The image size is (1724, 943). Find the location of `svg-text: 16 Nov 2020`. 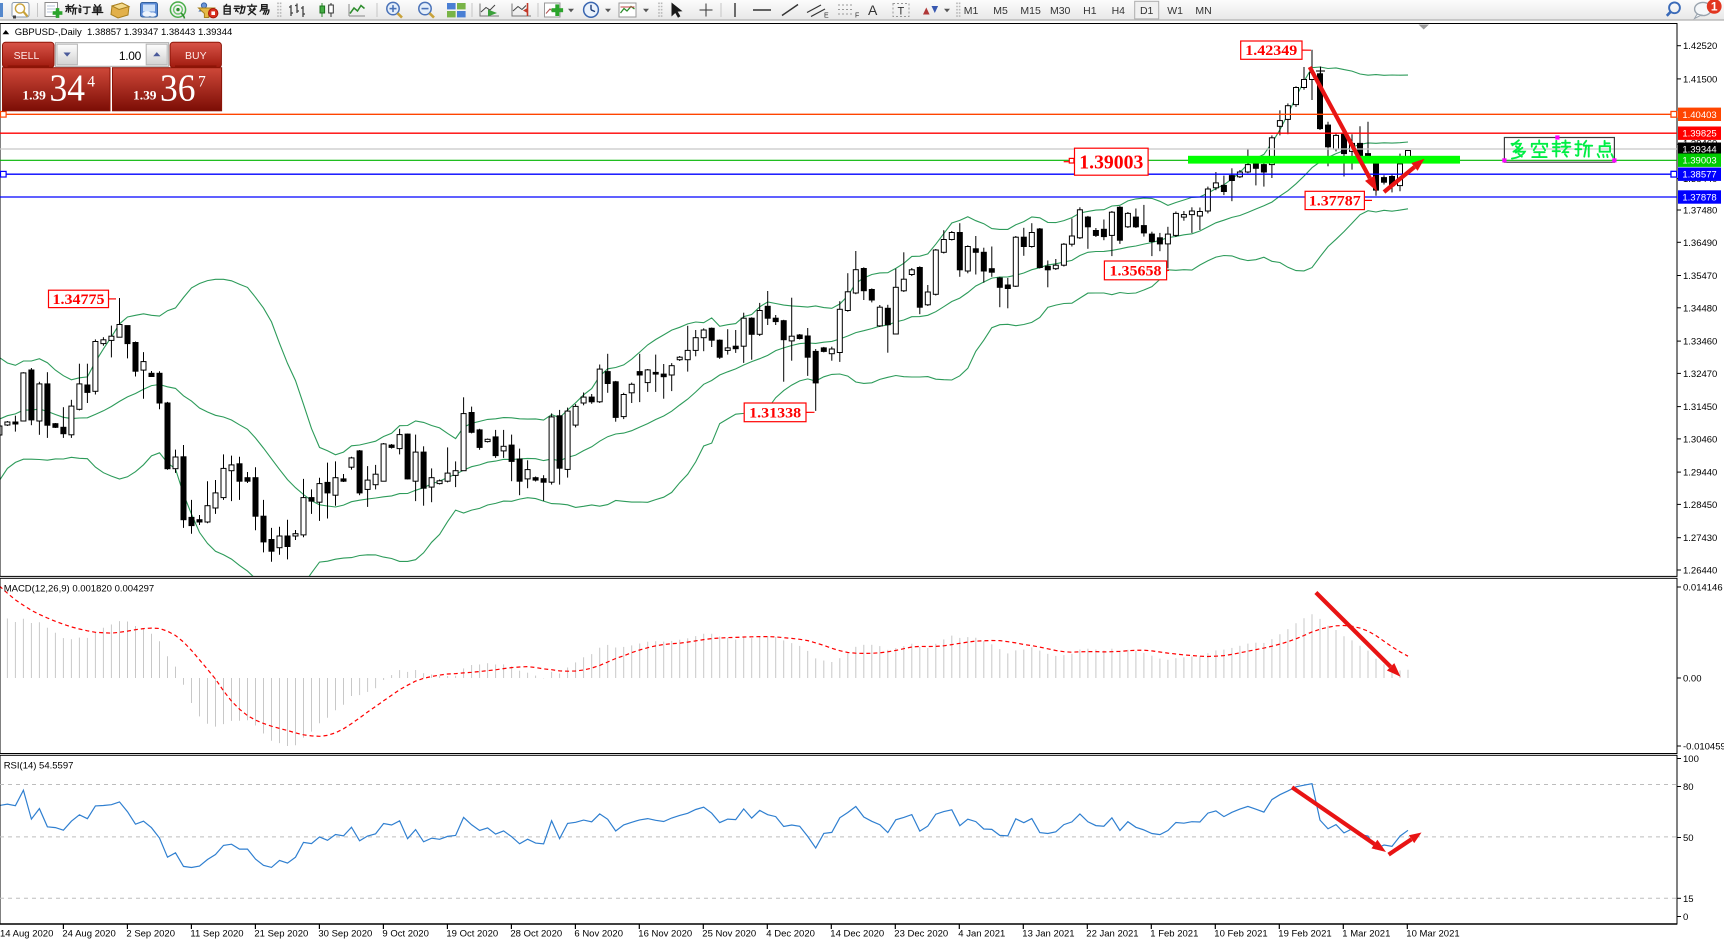

svg-text: 16 Nov 2020 is located at coordinates (665, 934).